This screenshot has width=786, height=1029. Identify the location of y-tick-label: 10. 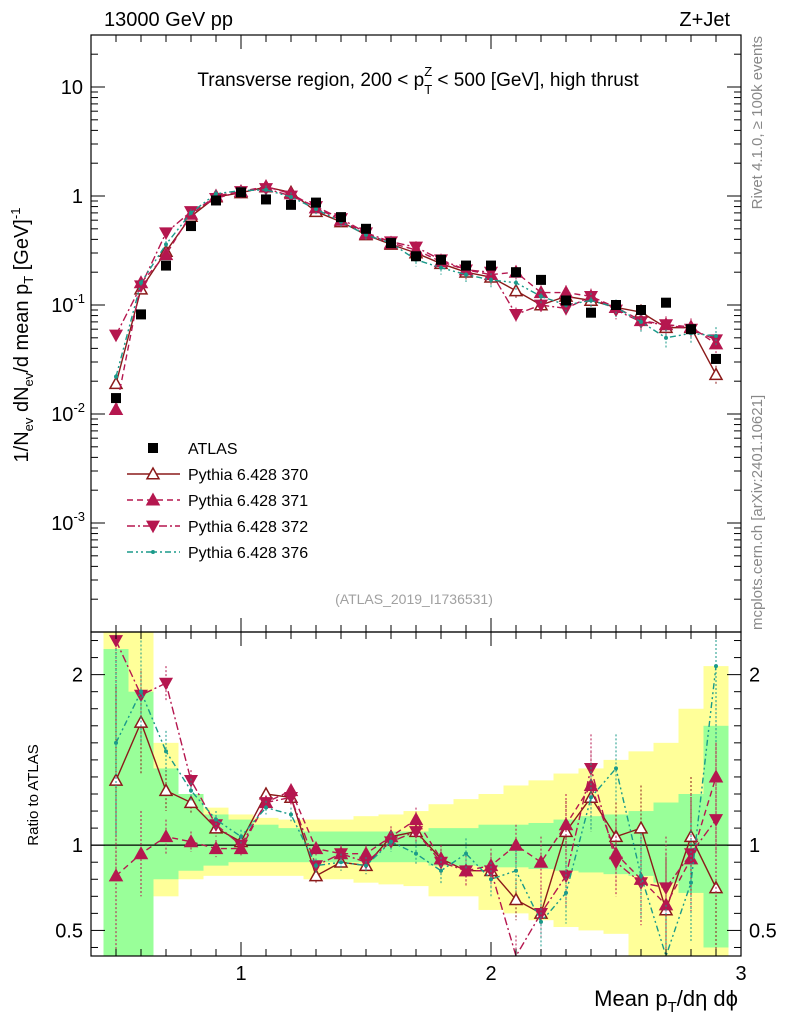
(72, 88).